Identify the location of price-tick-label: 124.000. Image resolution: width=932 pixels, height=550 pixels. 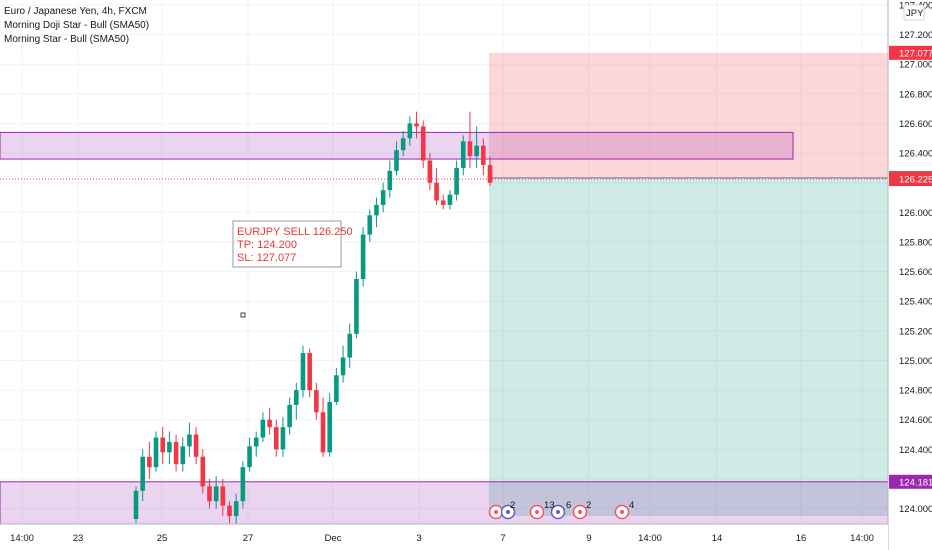
(915, 509).